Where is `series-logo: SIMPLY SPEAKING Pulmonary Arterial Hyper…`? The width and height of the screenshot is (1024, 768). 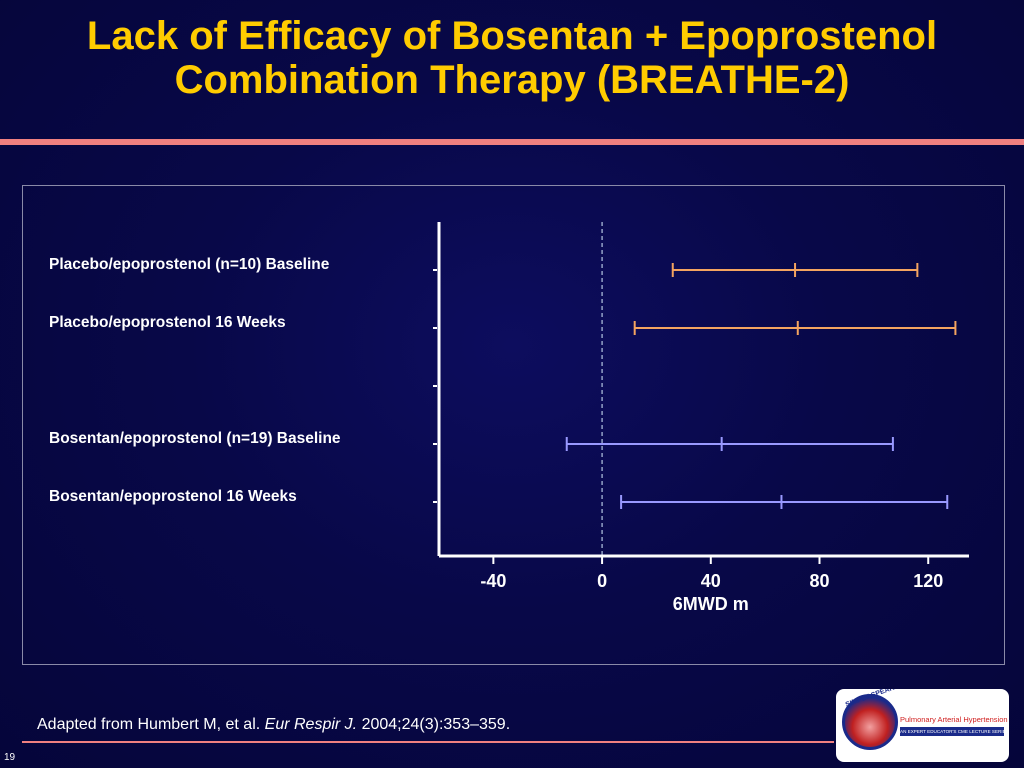
series-logo: SIMPLY SPEAKING Pulmonary Arterial Hyper… is located at coordinates (922, 725).